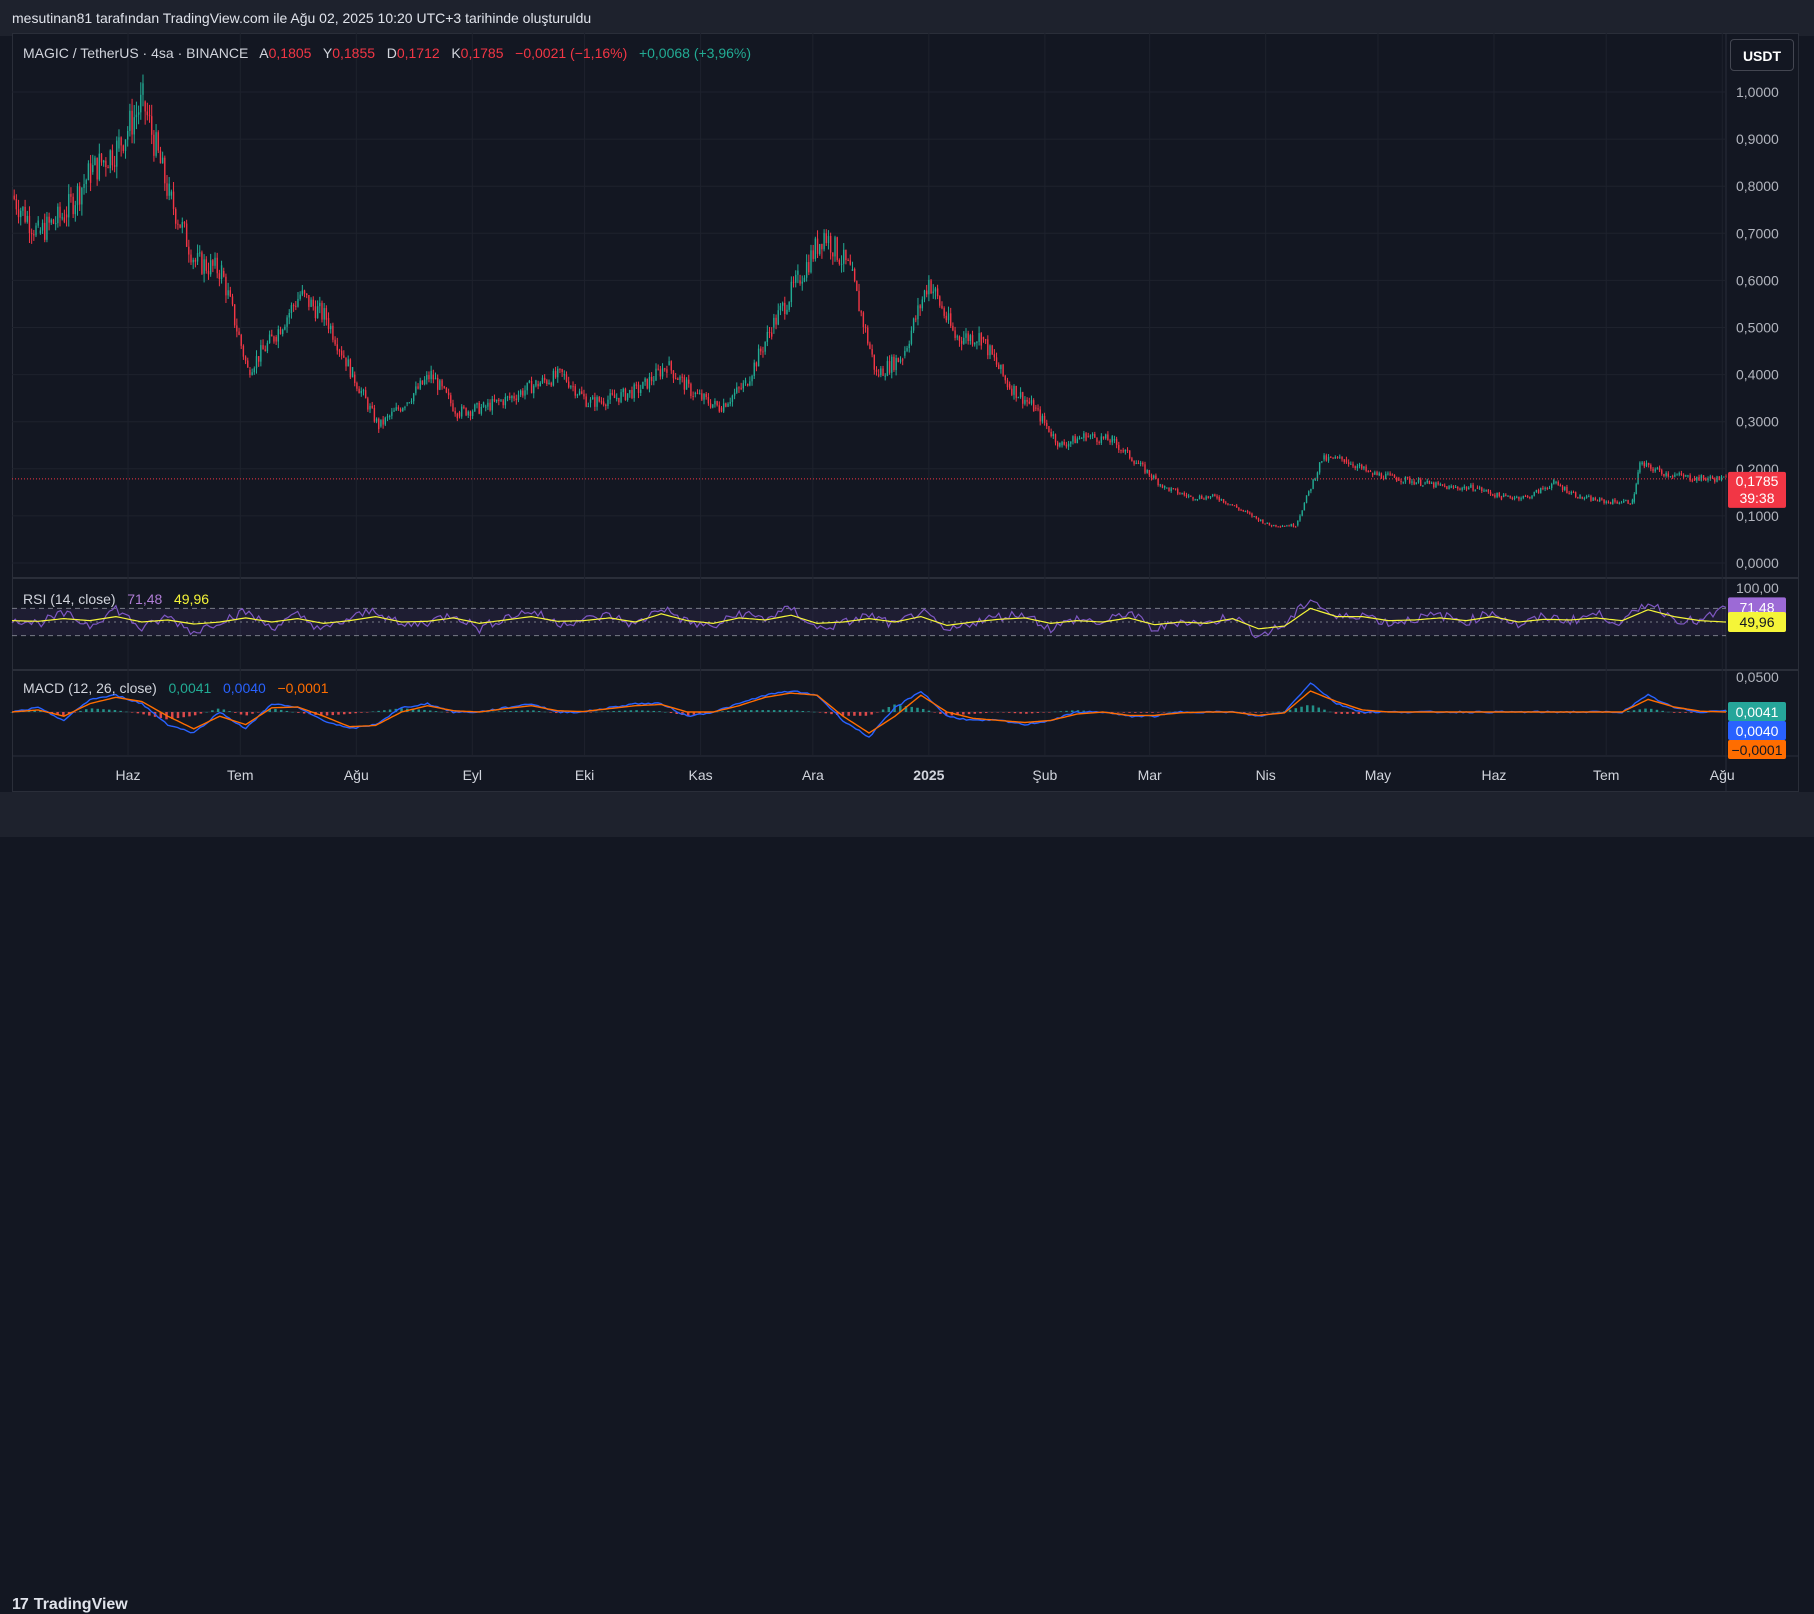 This screenshot has height=1614, width=1814. Describe the element at coordinates (20, 1604) in the screenshot. I see `tradingview-logo-icon: 17` at that location.